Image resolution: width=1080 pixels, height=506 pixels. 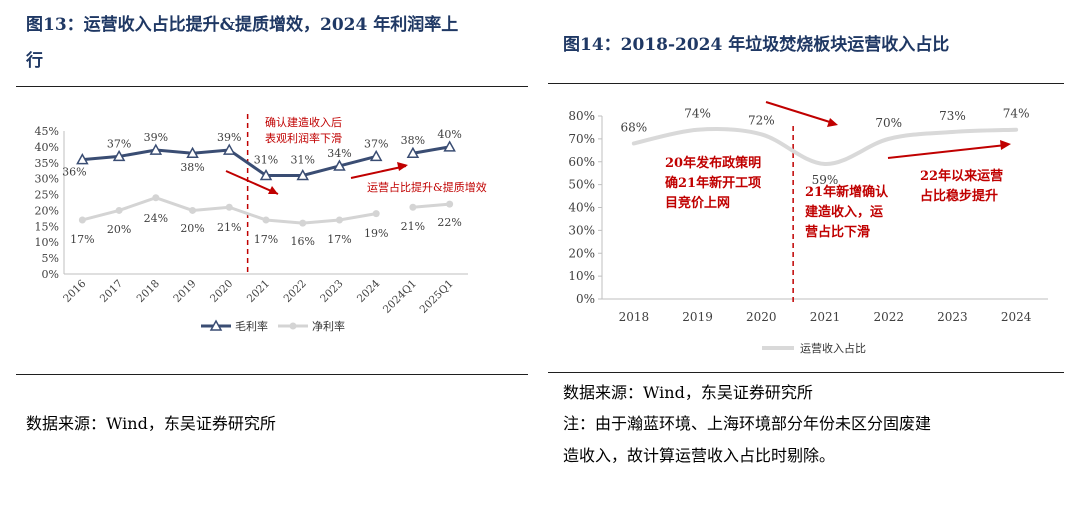 I want to click on left-annotation-arrow-up, so click(x=378, y=172).